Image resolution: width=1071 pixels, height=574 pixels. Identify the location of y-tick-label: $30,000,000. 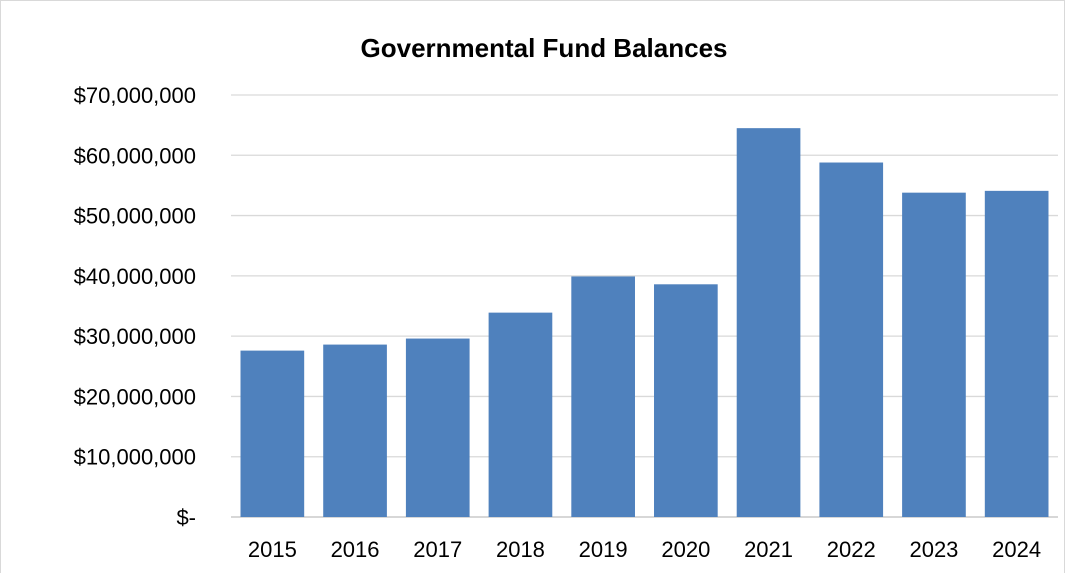
(135, 336).